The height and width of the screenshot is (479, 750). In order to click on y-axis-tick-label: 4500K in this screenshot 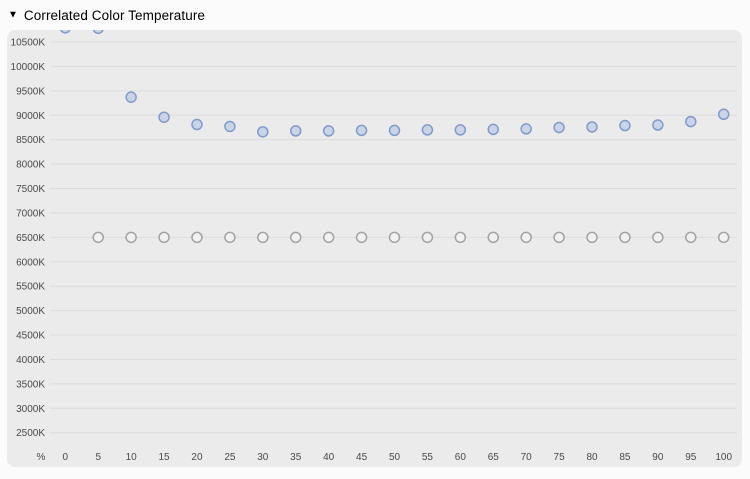, I will do `click(30, 336)`.